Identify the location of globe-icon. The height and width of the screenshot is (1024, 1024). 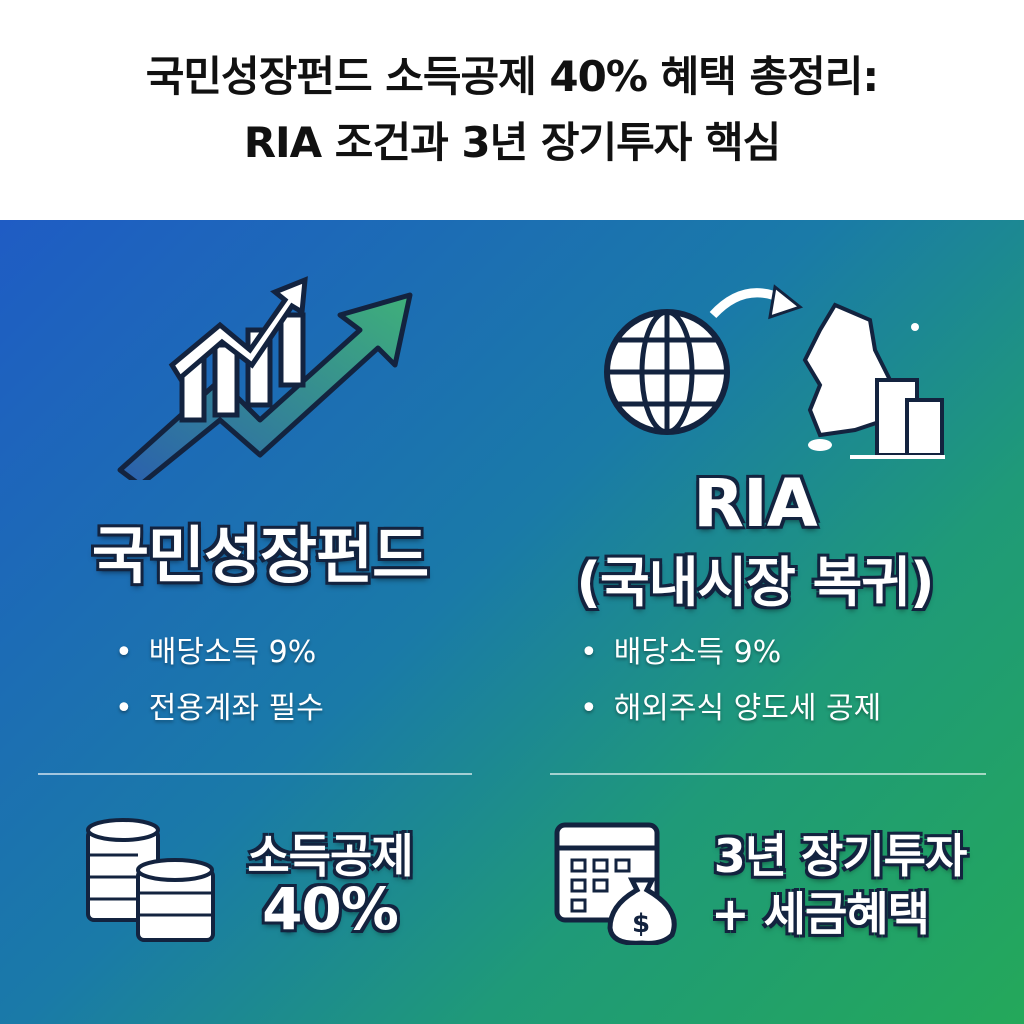
(667, 372).